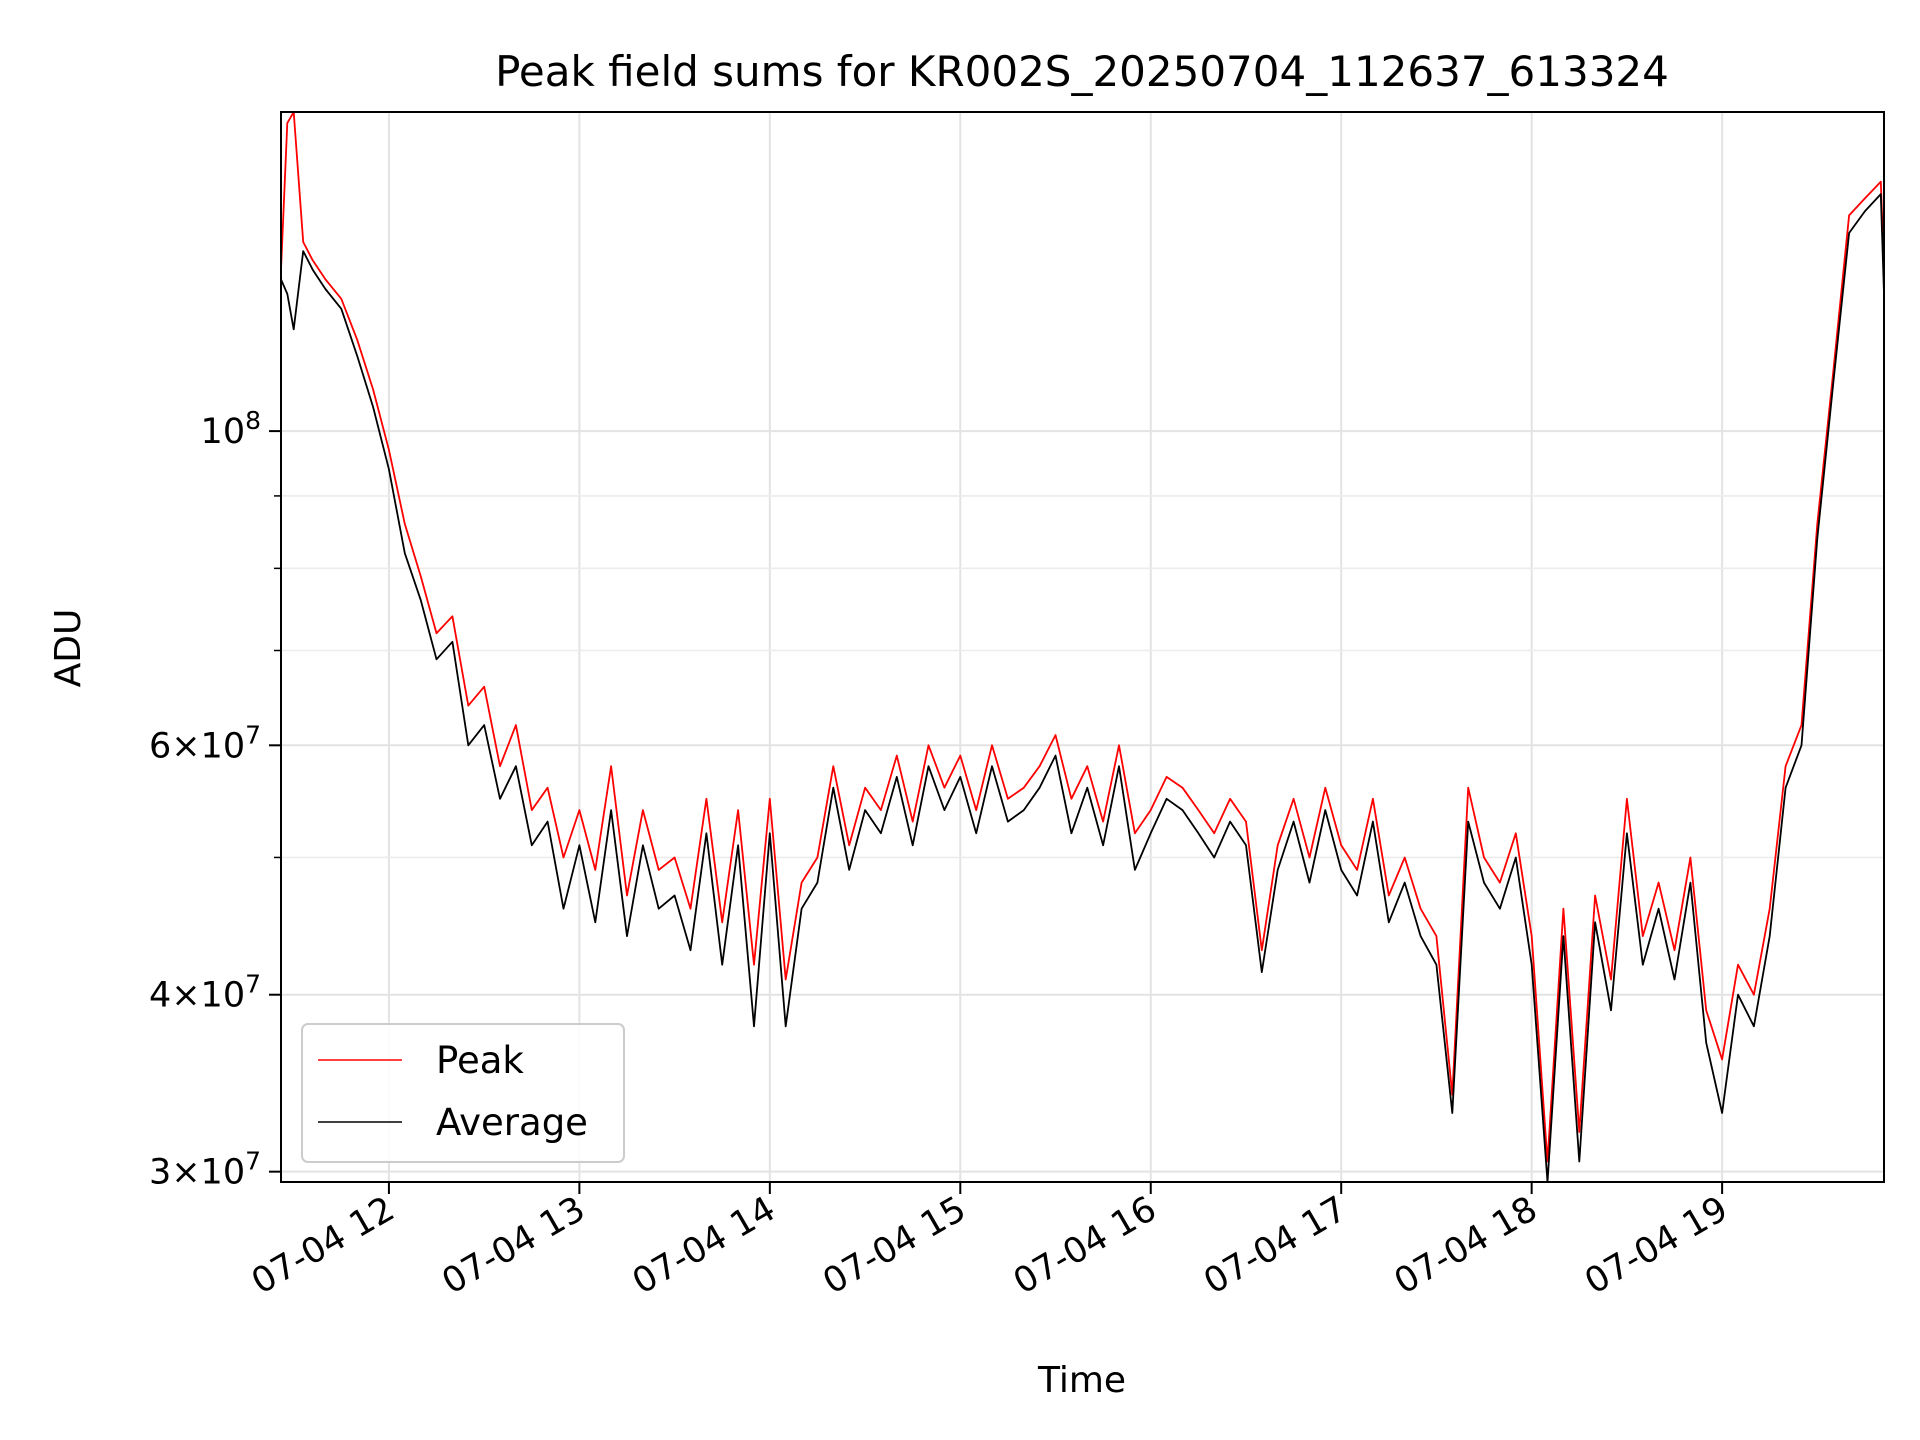 Image resolution: width=1920 pixels, height=1440 pixels. What do you see at coordinates (68, 648) in the screenshot?
I see `y-axis-label: ADU` at bounding box center [68, 648].